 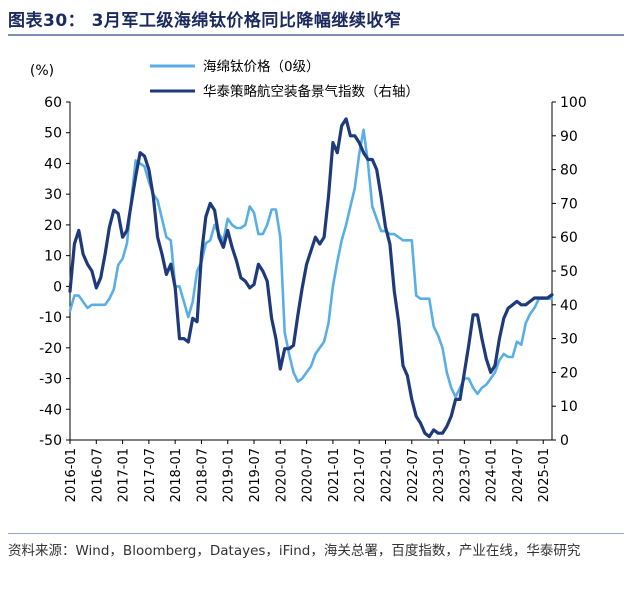 I want to click on right-axis-tick-label: 90, so click(x=569, y=137).